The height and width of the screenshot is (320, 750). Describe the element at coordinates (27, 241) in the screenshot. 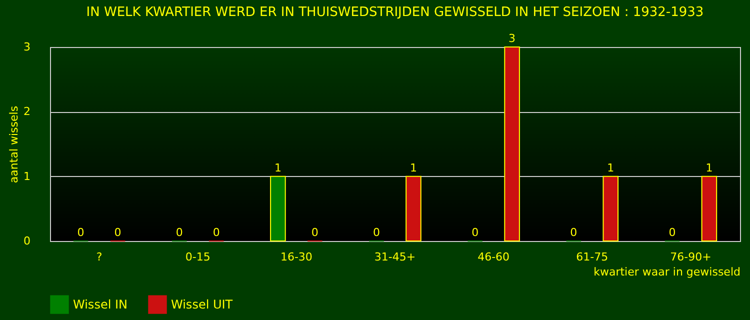

I see `y-tick-label: 0` at that location.